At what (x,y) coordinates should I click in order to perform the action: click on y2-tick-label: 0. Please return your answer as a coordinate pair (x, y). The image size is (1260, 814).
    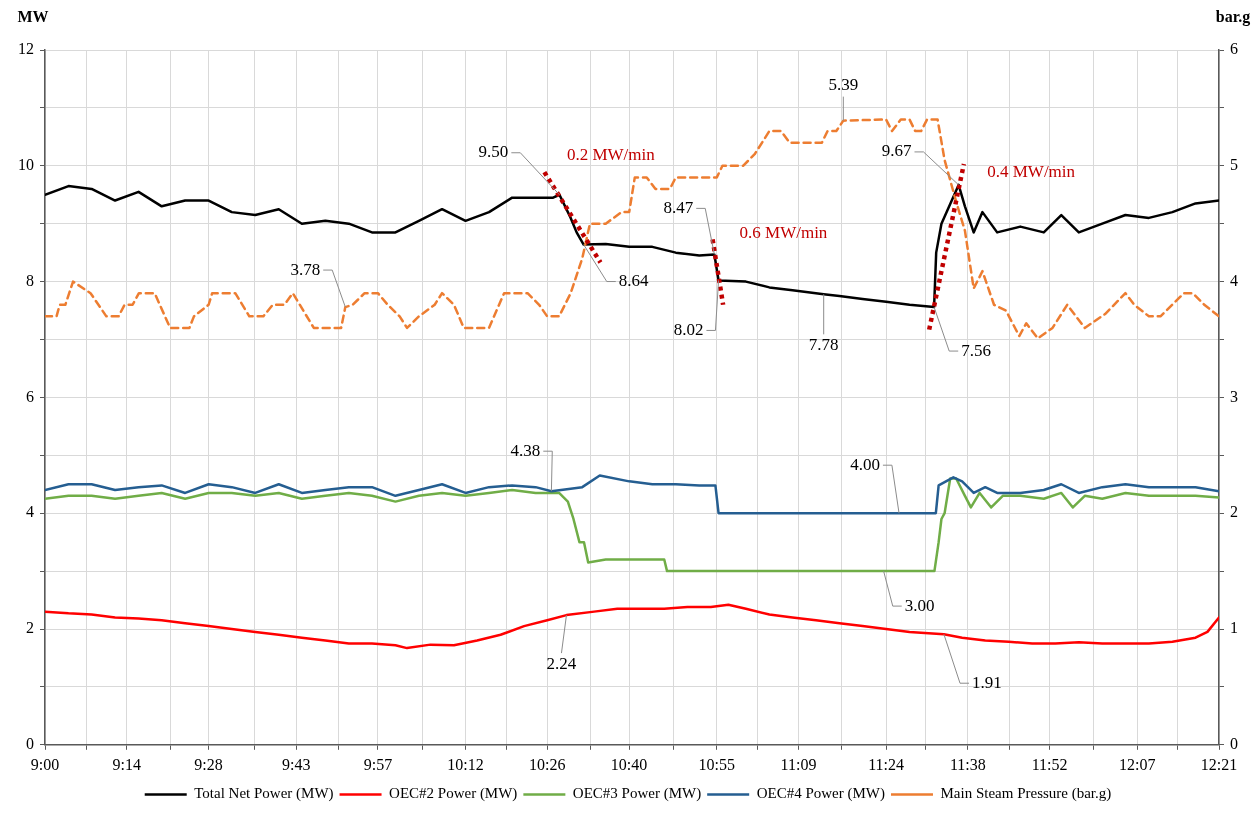
    Looking at the image, I should click on (1234, 743).